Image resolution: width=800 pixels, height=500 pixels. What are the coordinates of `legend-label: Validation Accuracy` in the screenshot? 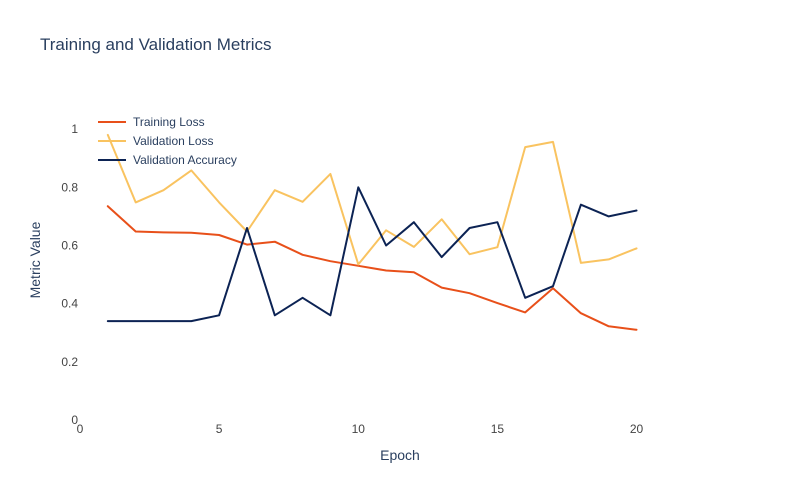 It's located at (185, 160).